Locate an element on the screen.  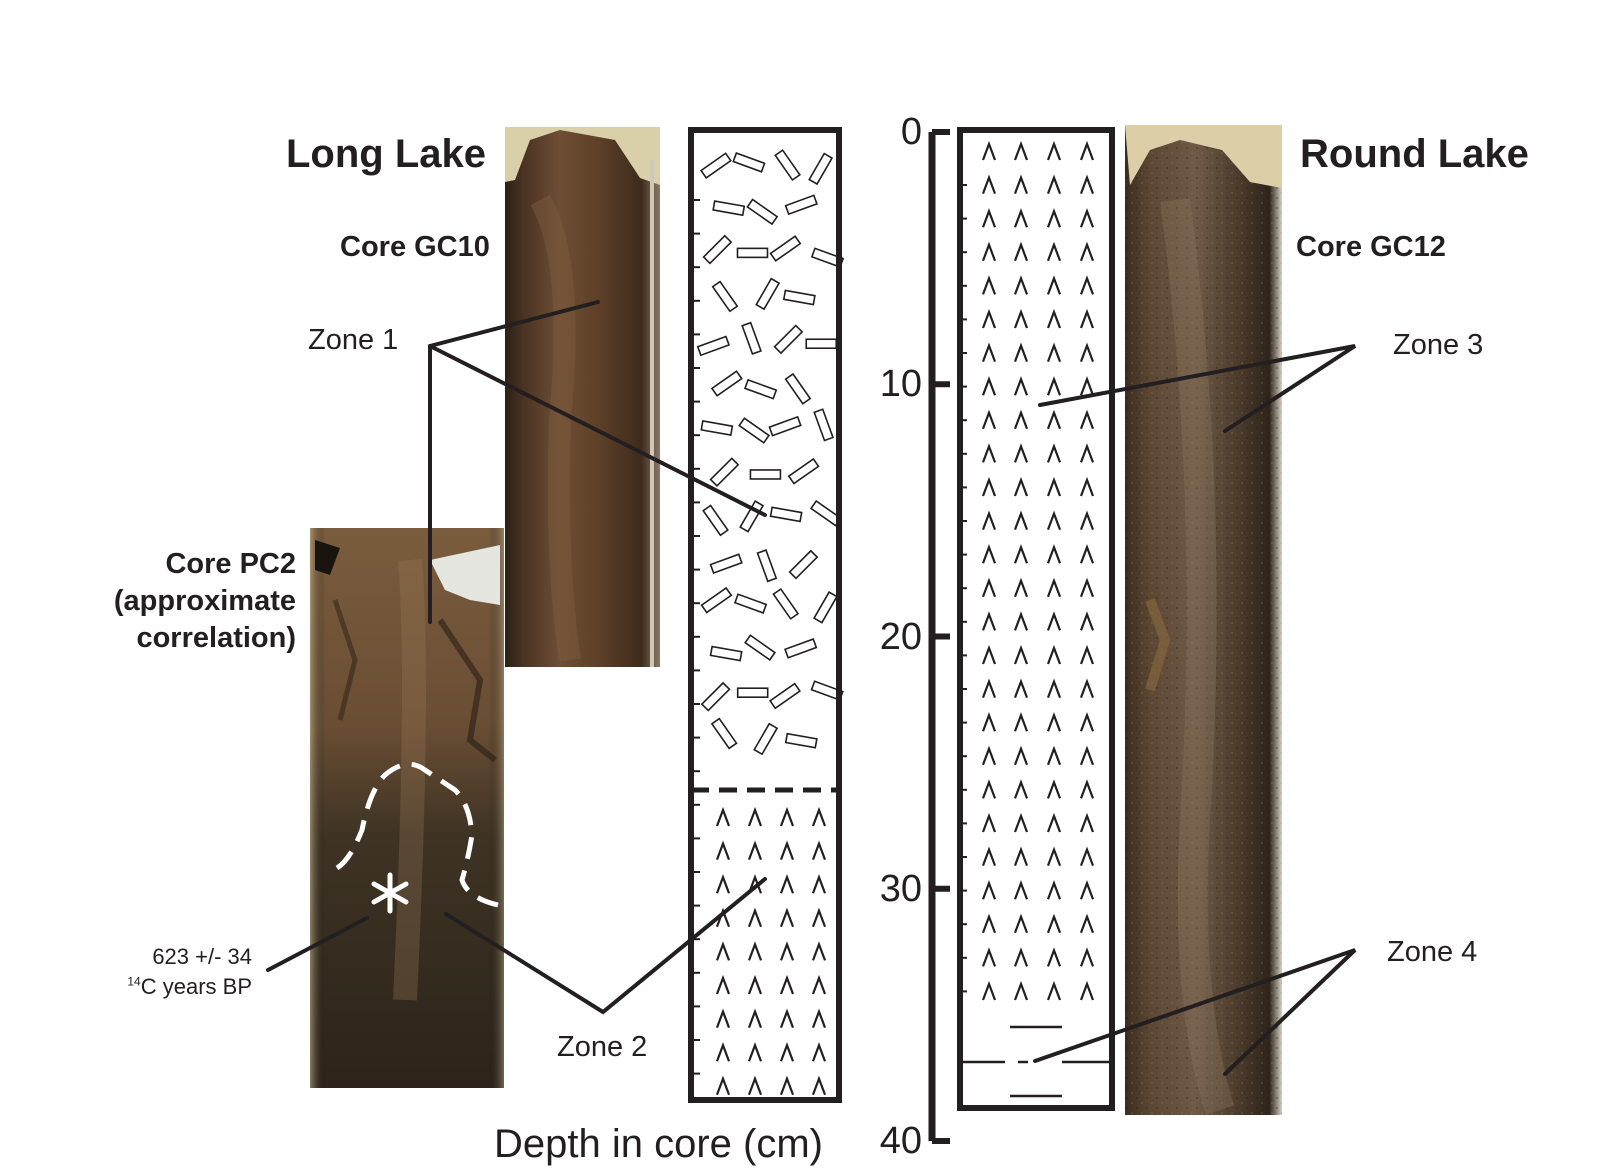
radiocarbon-unit: C years BP is located at coordinates (196, 986).